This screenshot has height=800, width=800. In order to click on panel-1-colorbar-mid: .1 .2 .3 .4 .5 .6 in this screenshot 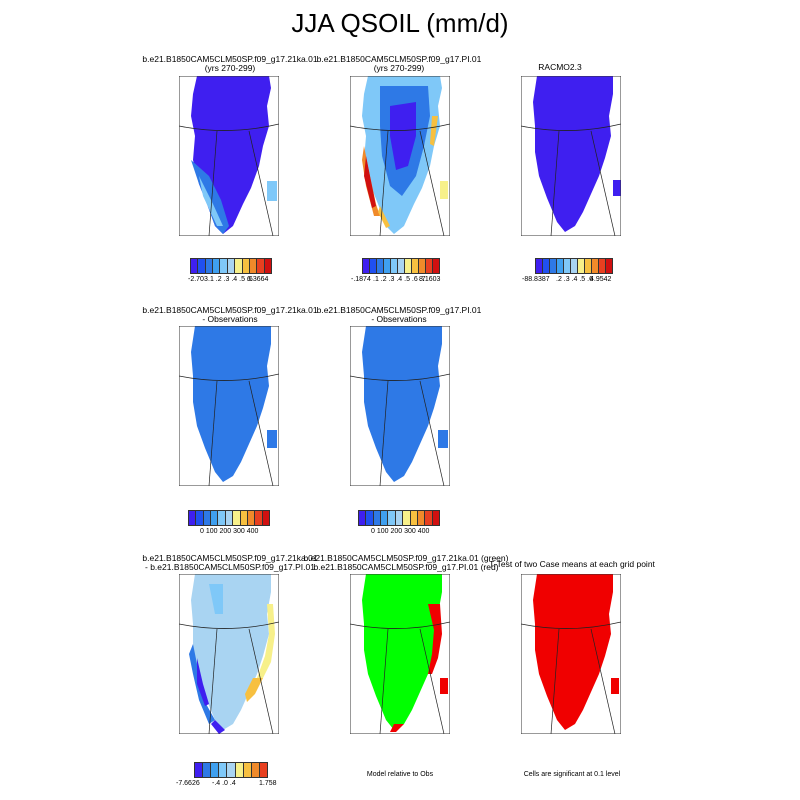, I will do `click(230, 279)`.